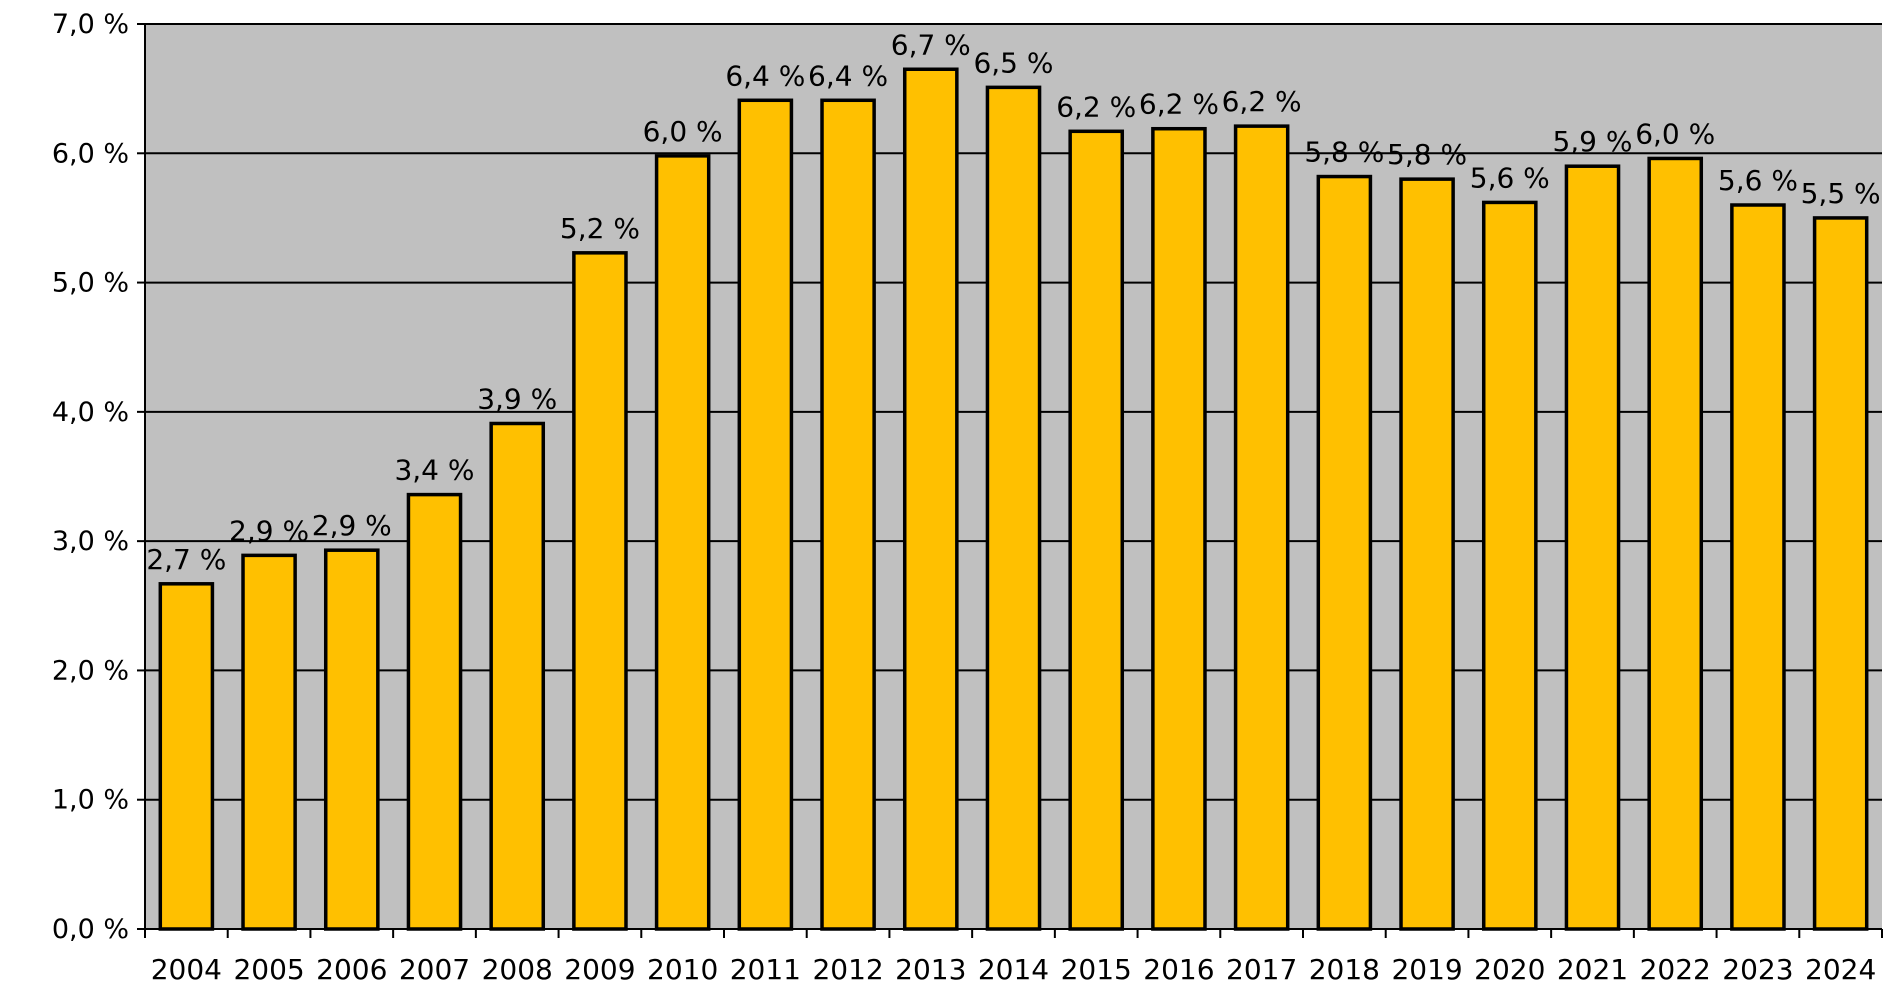 The image size is (1887, 995). Describe the element at coordinates (434, 711) in the screenshot. I see `bar-2007` at that location.